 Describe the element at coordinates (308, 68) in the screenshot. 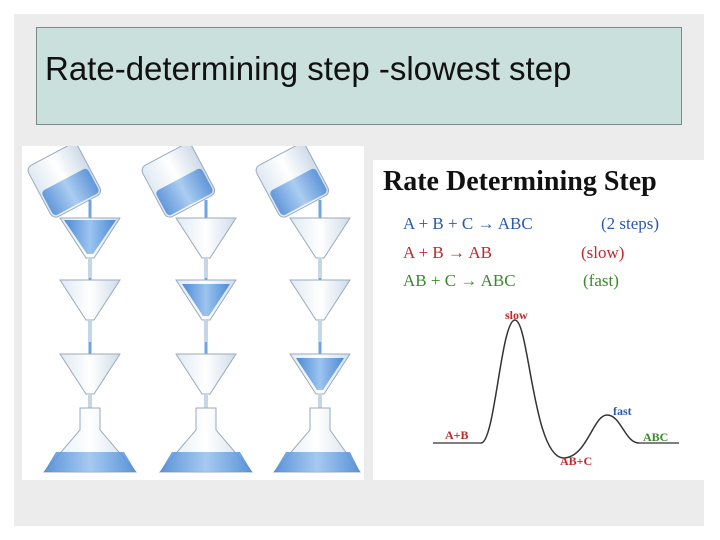

I see `slide-title: Rate-determining step -slowest step` at that location.